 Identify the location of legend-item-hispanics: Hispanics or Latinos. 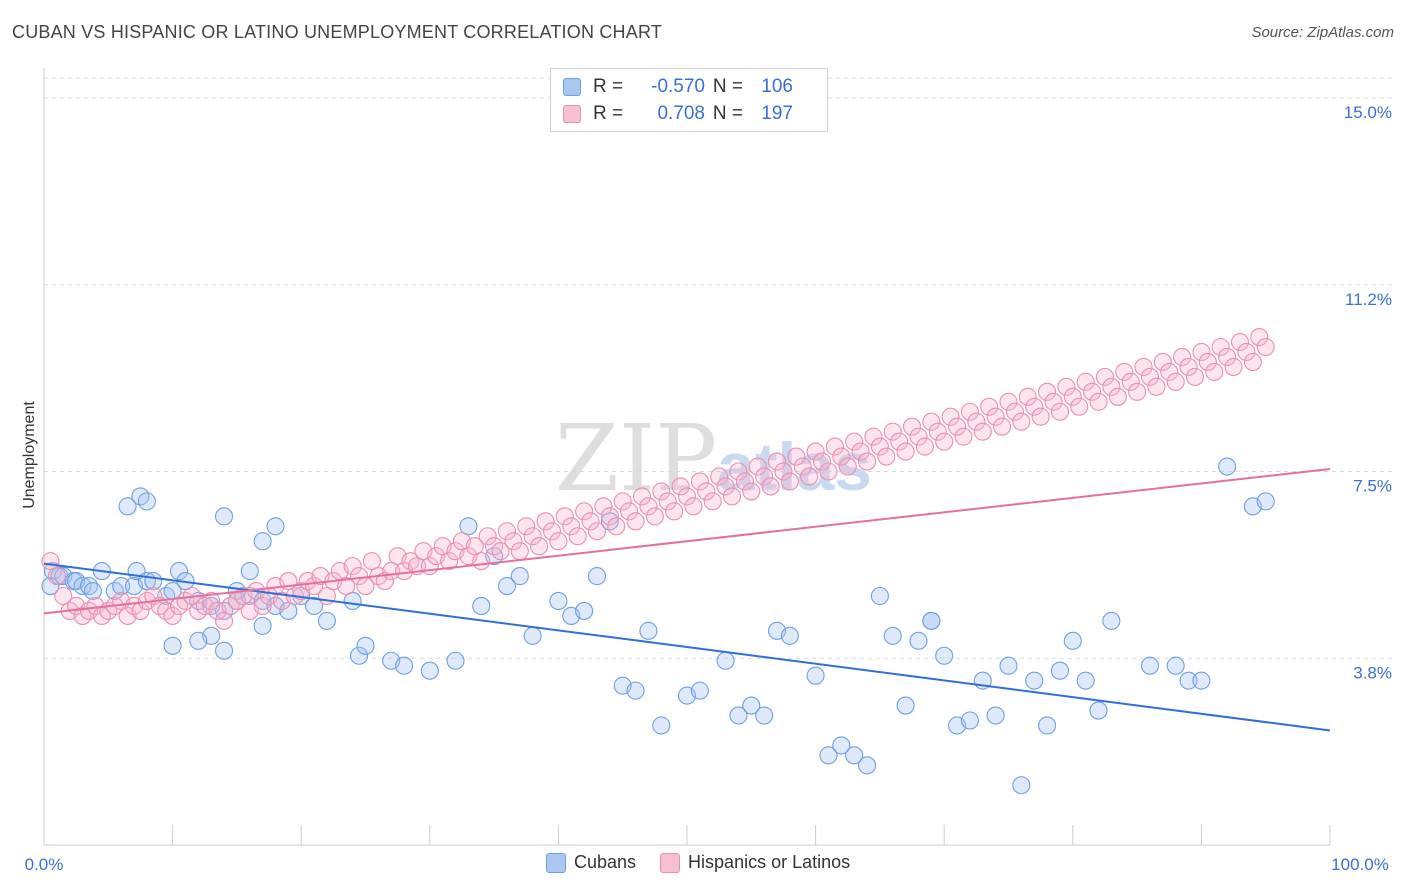
(755, 862).